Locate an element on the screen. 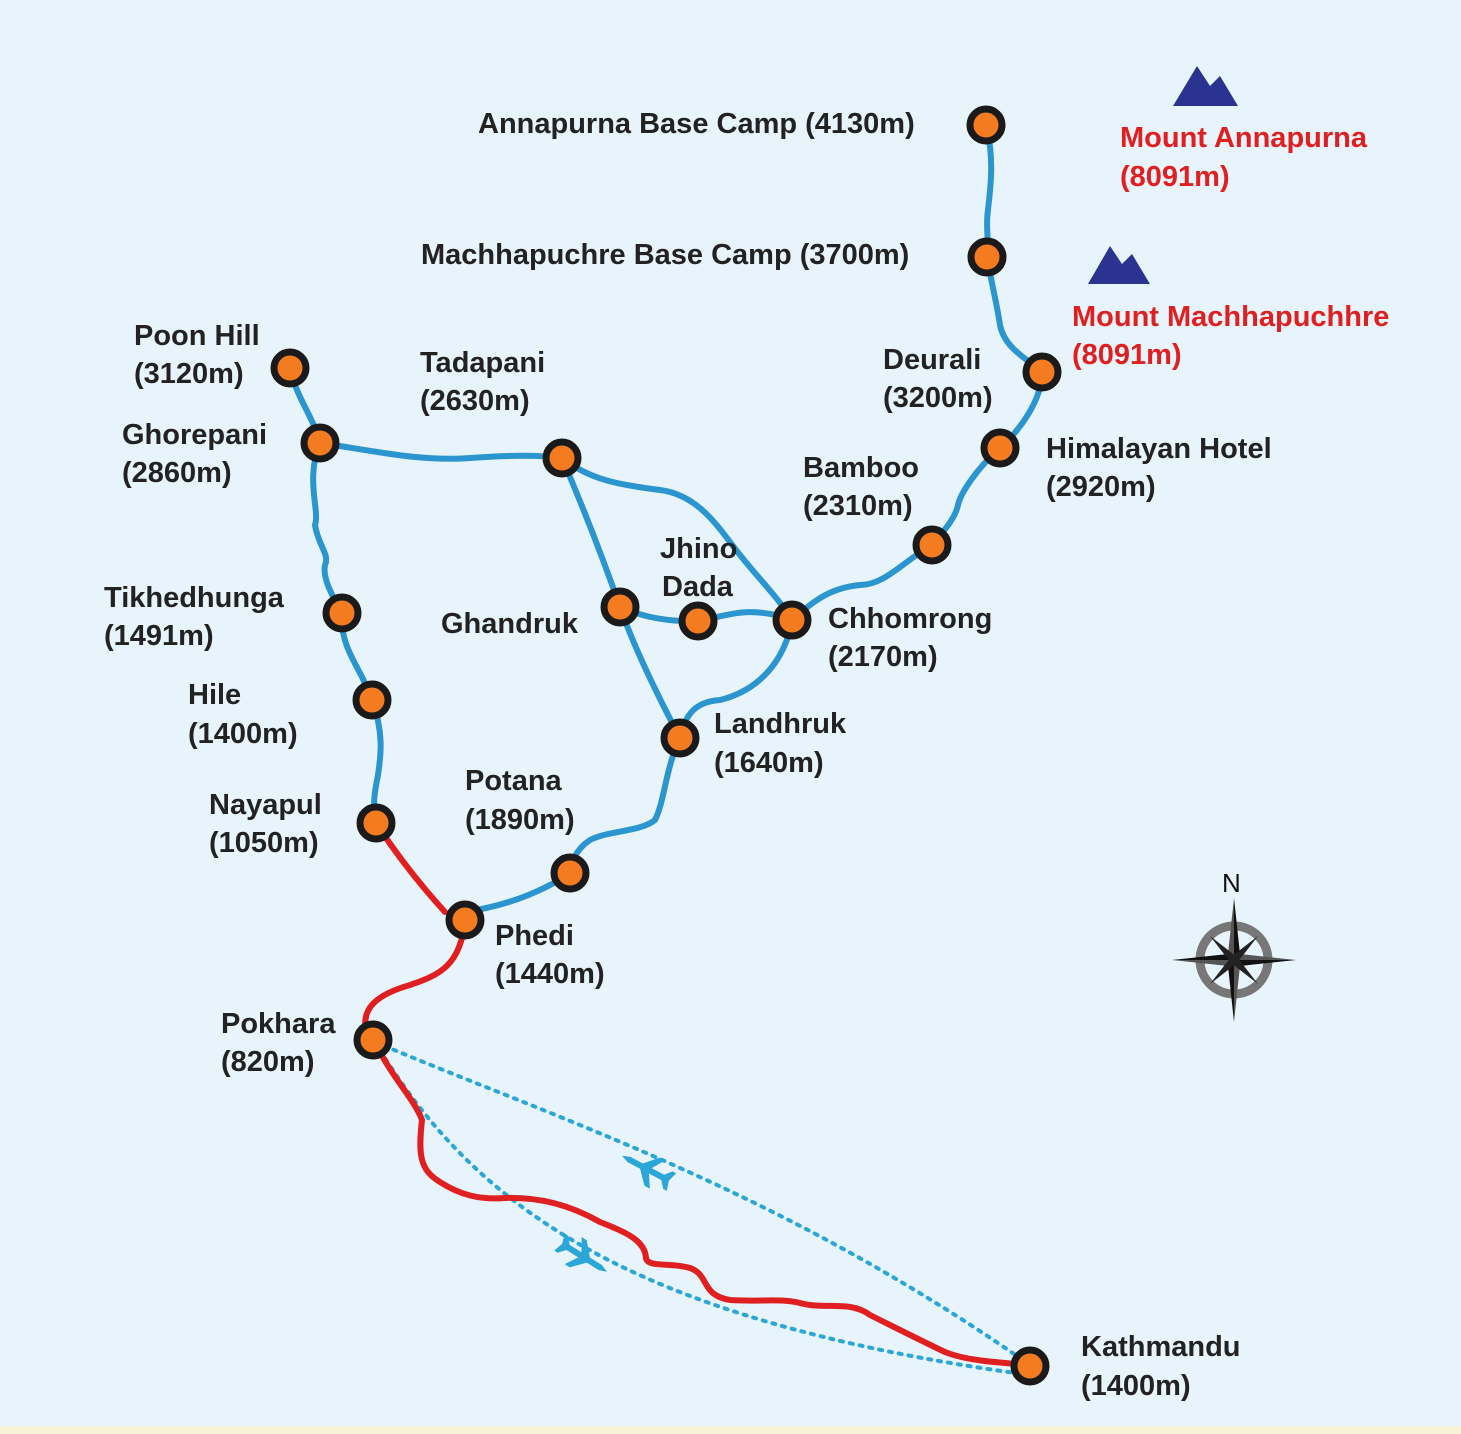 The height and width of the screenshot is (1434, 1461). label-annapurna-base-camp: Annapurna Base Camp (4130m) is located at coordinates (696, 124).